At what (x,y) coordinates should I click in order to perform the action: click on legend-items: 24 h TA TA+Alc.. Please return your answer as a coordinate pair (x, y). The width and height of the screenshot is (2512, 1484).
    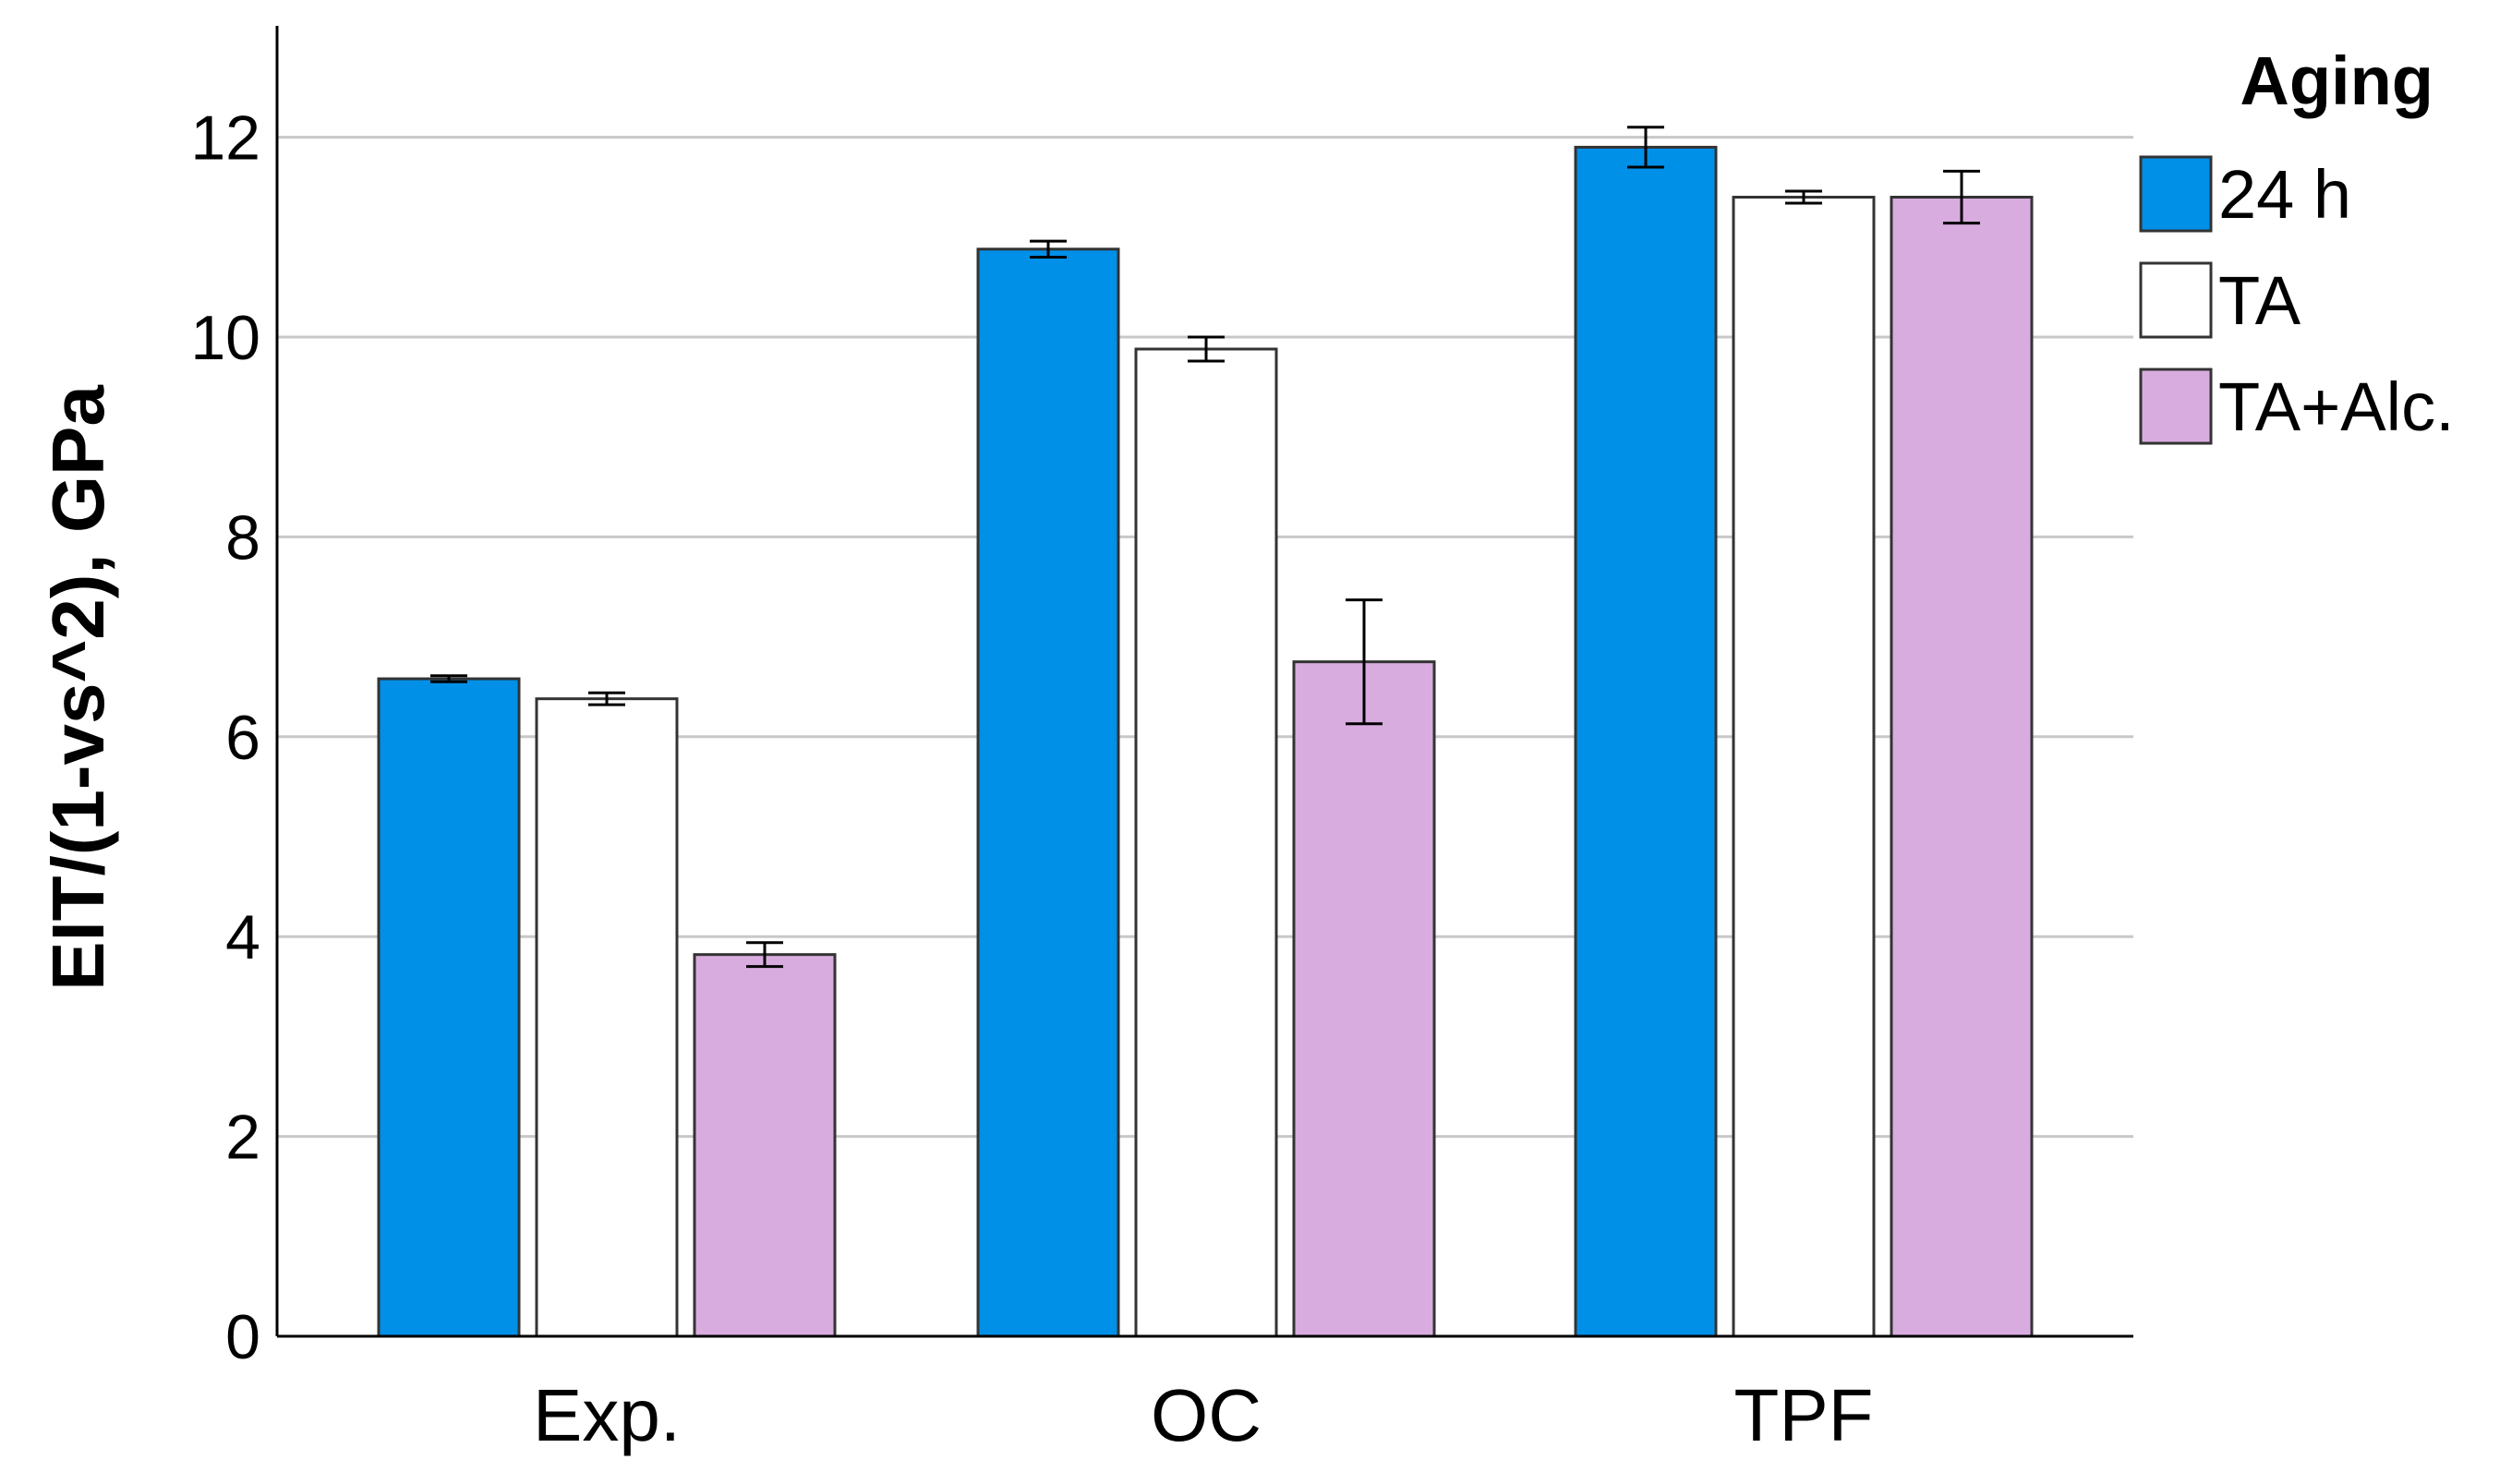
    Looking at the image, I should click on (2297, 300).